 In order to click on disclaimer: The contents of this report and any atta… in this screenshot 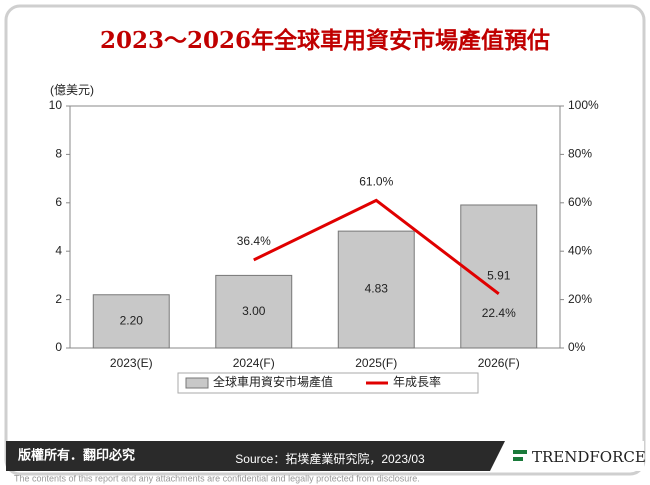, I will do `click(217, 478)`.